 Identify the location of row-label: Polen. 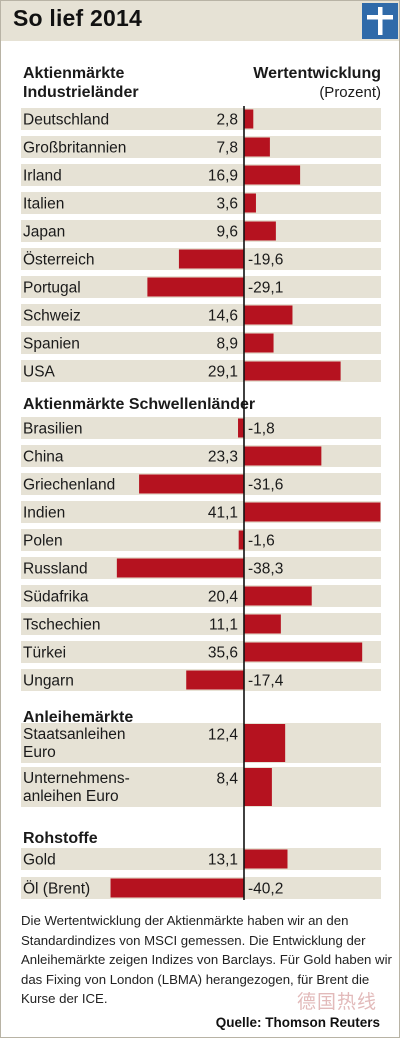
(43, 541).